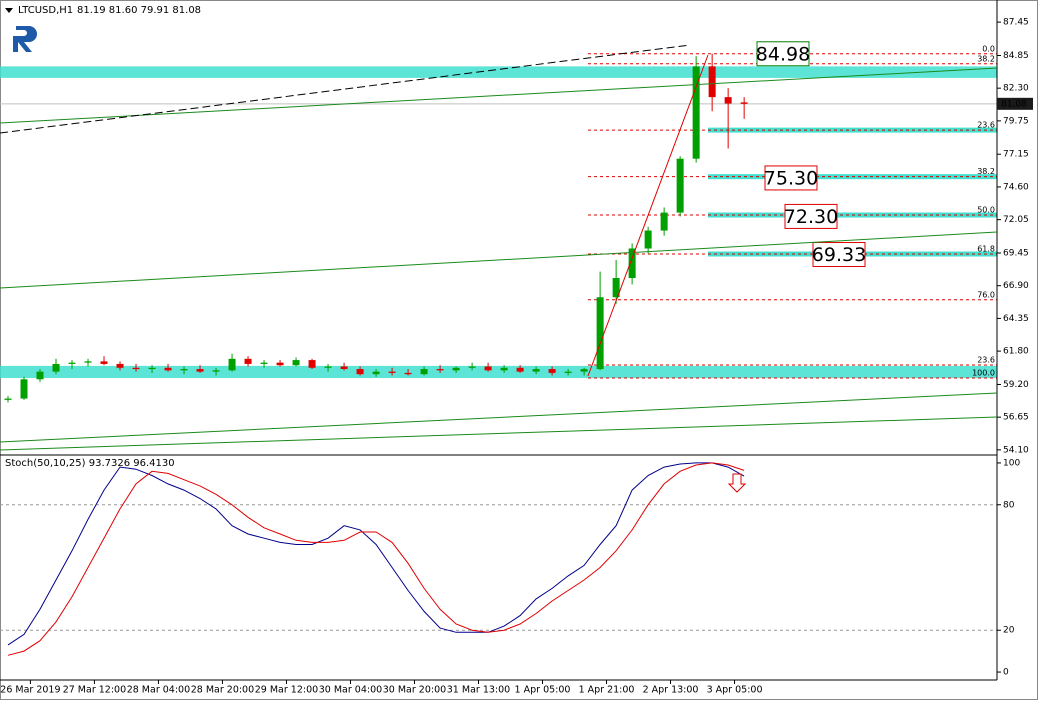 The width and height of the screenshot is (1038, 704). Describe the element at coordinates (222, 690) in the screenshot. I see `x-tick-label: 28 Mar 20:00` at that location.